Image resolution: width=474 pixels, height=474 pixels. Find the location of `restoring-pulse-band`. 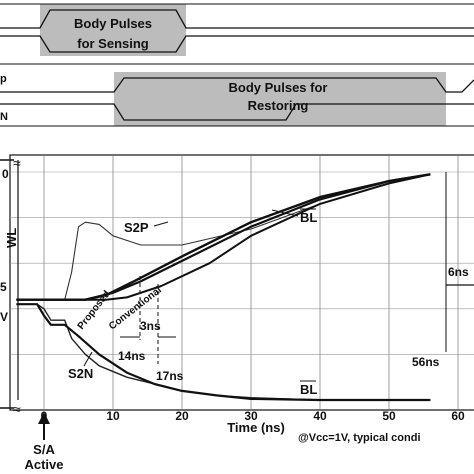

restoring-pulse-band is located at coordinates (280, 99).